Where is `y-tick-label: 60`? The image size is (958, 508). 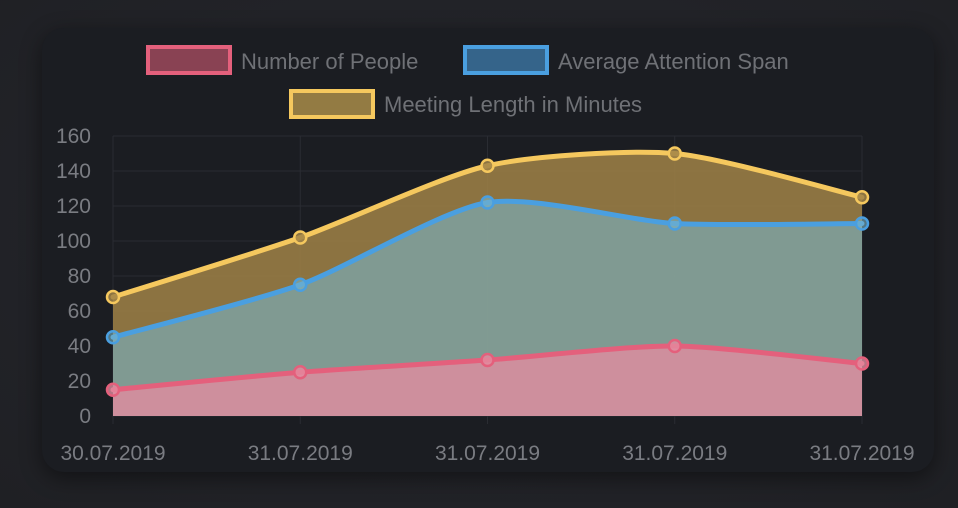
y-tick-label: 60 is located at coordinates (79, 311).